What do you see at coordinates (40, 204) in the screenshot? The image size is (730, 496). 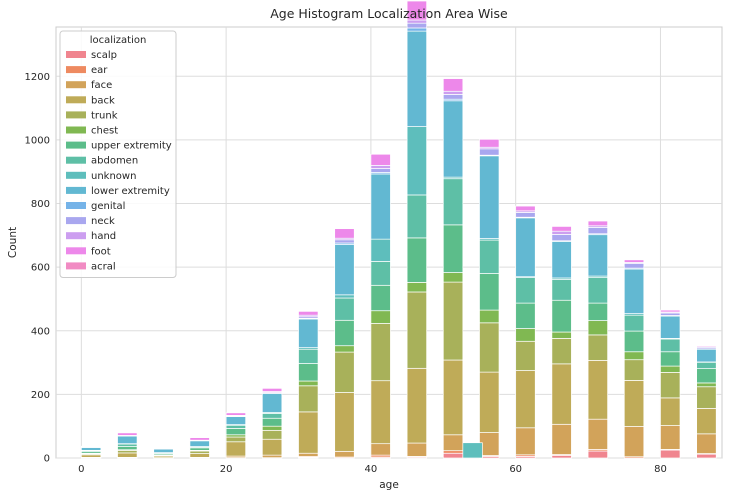 I see `y-tick-label: 800` at bounding box center [40, 204].